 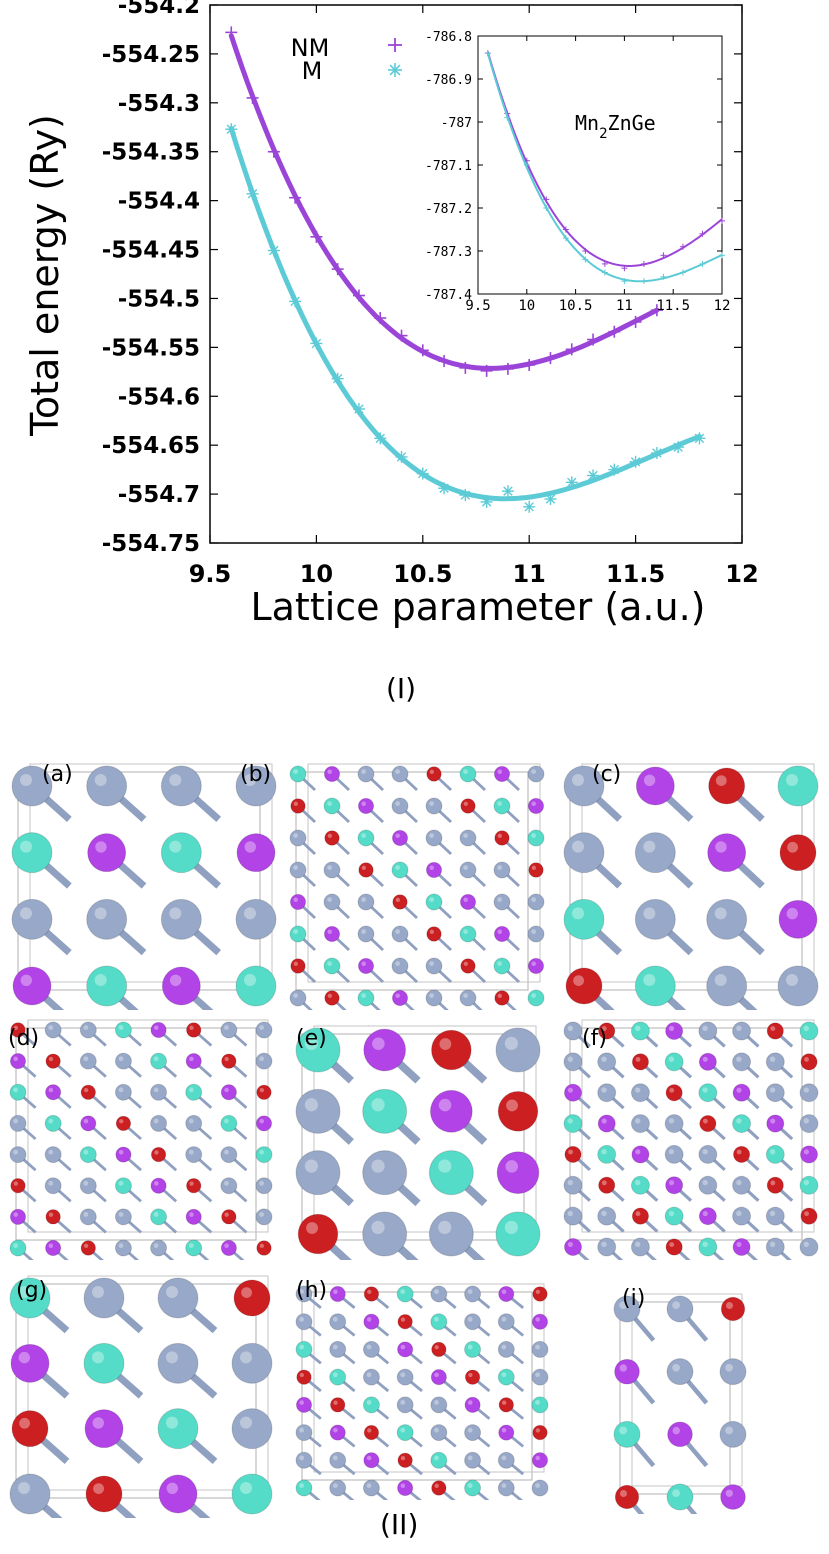 What do you see at coordinates (594, 1038) in the screenshot?
I see `structure-label-f: (f)` at bounding box center [594, 1038].